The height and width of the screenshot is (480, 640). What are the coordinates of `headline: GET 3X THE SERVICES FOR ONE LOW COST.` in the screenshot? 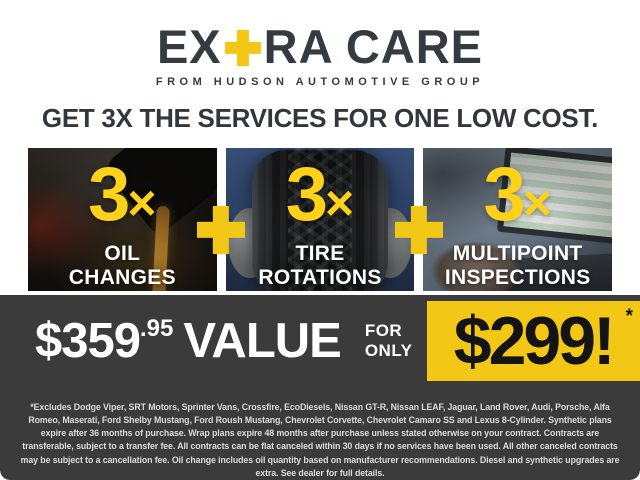 It's located at (320, 118).